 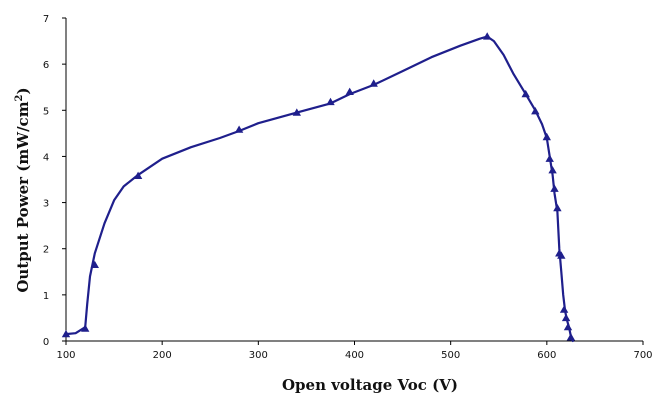 I want to click on x-ticks: 100 200 300 400 500 600 700, so click(x=354, y=351).